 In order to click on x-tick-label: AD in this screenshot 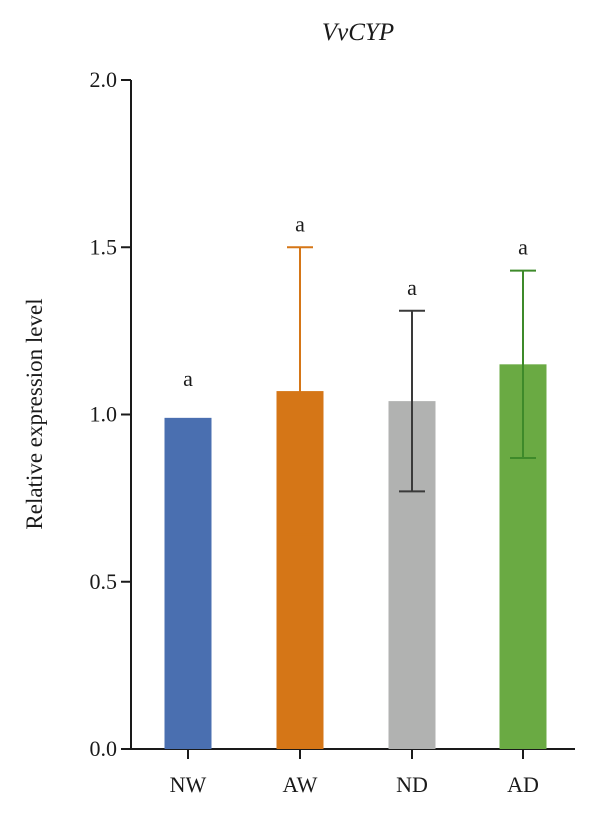, I will do `click(523, 784)`.